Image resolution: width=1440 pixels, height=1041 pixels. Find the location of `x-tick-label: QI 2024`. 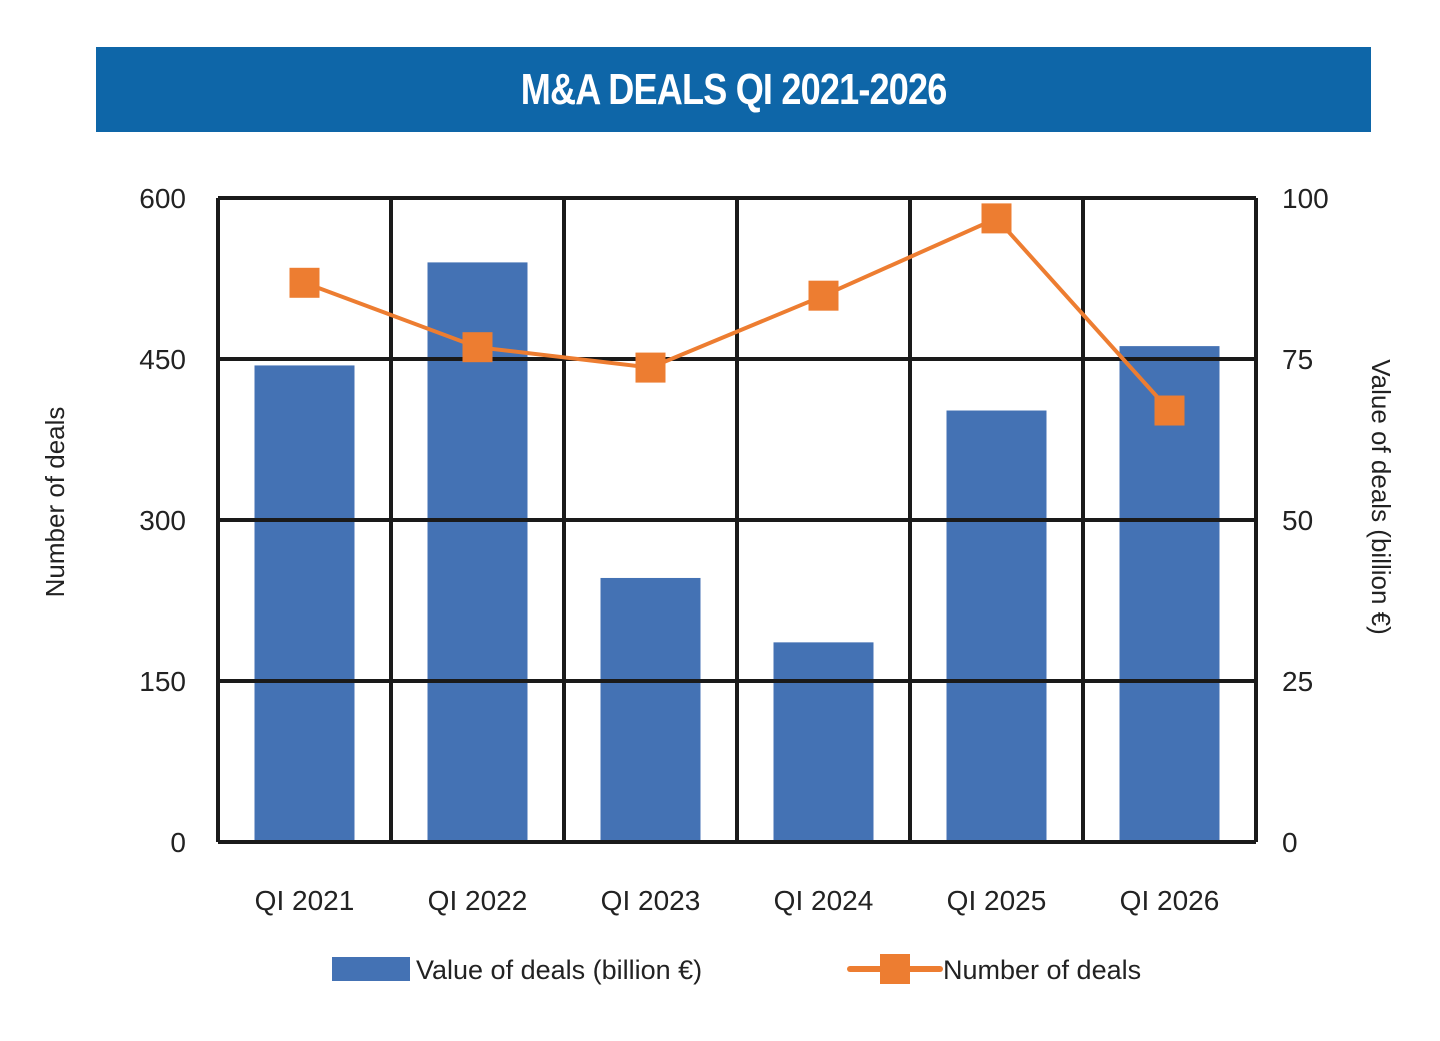

x-tick-label: QI 2024 is located at coordinates (824, 900).